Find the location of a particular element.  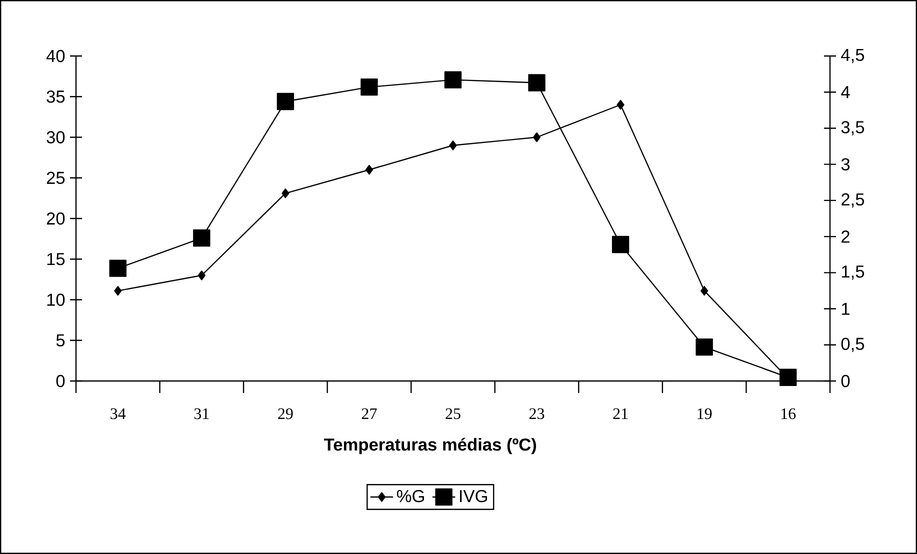

y2-tick-label: 0,5 is located at coordinates (852, 345).